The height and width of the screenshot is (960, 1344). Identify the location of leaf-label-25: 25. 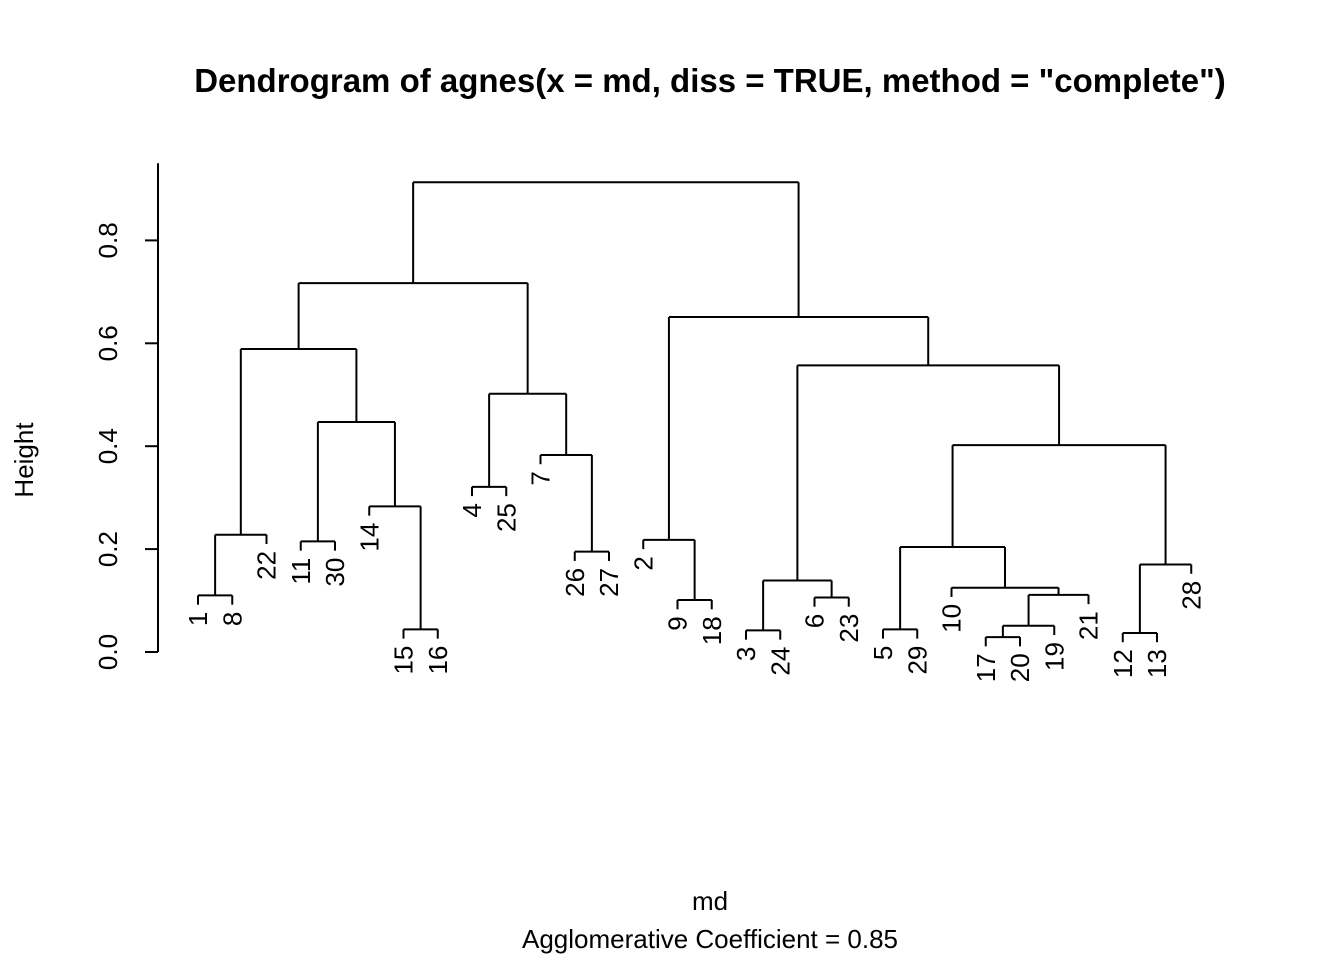
(506, 517).